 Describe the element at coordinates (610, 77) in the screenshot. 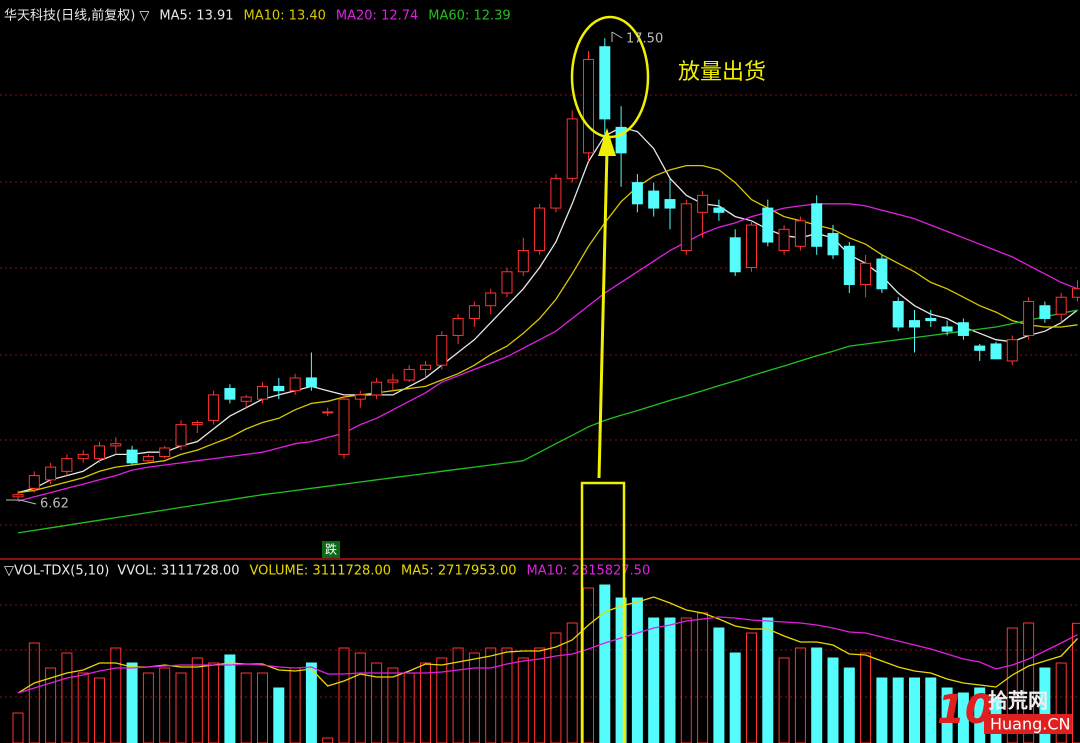

I see `highlight-ellipse` at that location.